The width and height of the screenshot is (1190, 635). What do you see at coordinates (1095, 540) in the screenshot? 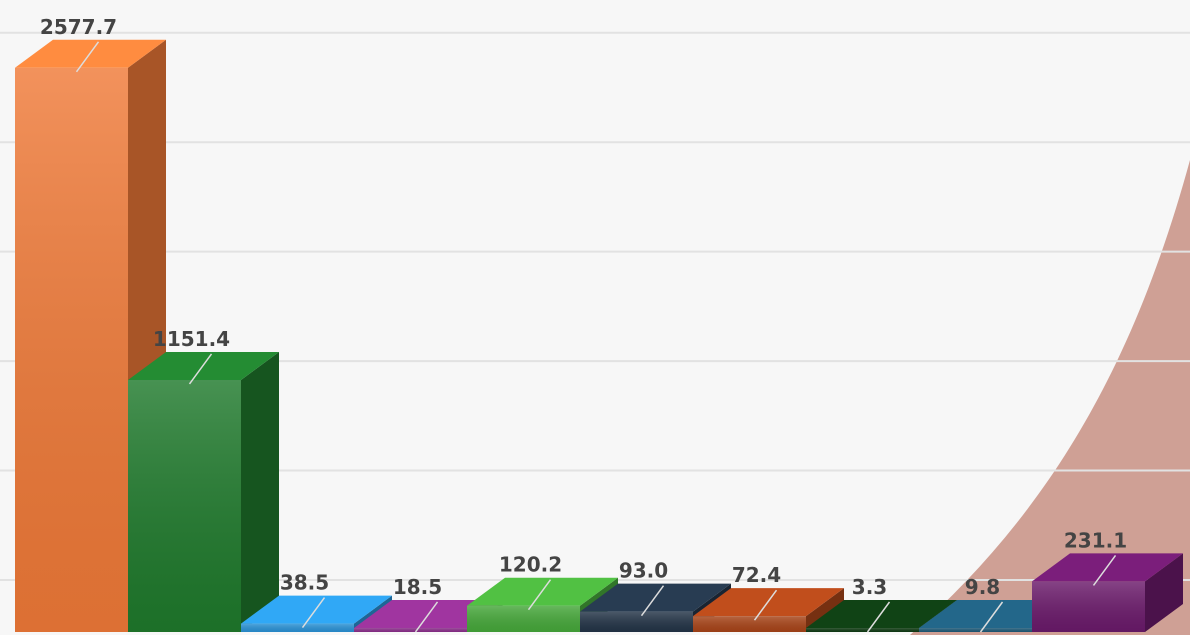
I see `value-label: 231.1` at bounding box center [1095, 540].